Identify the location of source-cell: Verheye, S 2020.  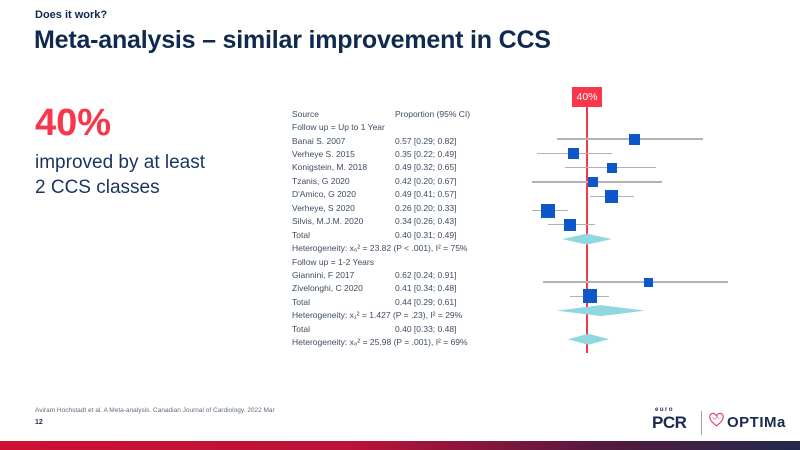
(323, 207).